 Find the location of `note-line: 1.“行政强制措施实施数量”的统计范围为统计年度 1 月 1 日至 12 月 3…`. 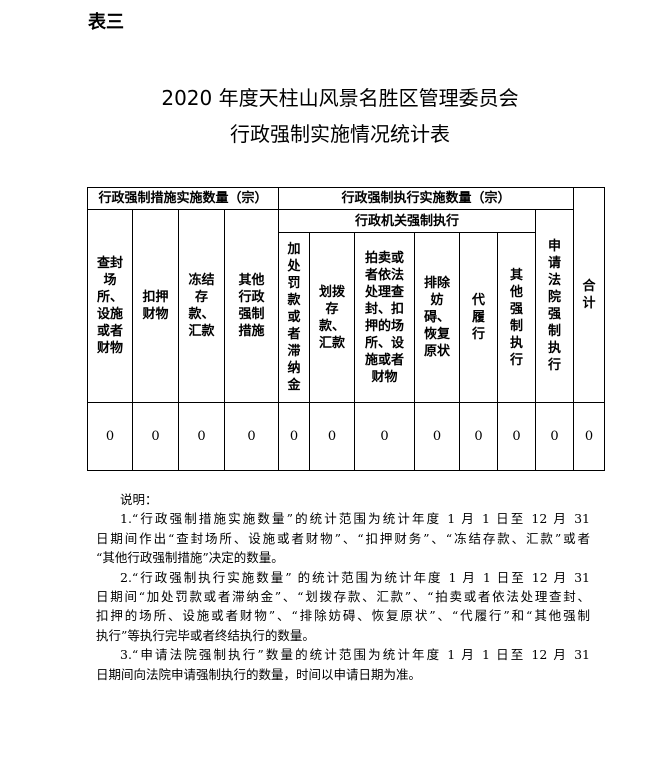

note-line: 1.“行政强制措施实施数量”的统计范围为统计年度 1 月 1 日至 12 月 3… is located at coordinates (355, 519).